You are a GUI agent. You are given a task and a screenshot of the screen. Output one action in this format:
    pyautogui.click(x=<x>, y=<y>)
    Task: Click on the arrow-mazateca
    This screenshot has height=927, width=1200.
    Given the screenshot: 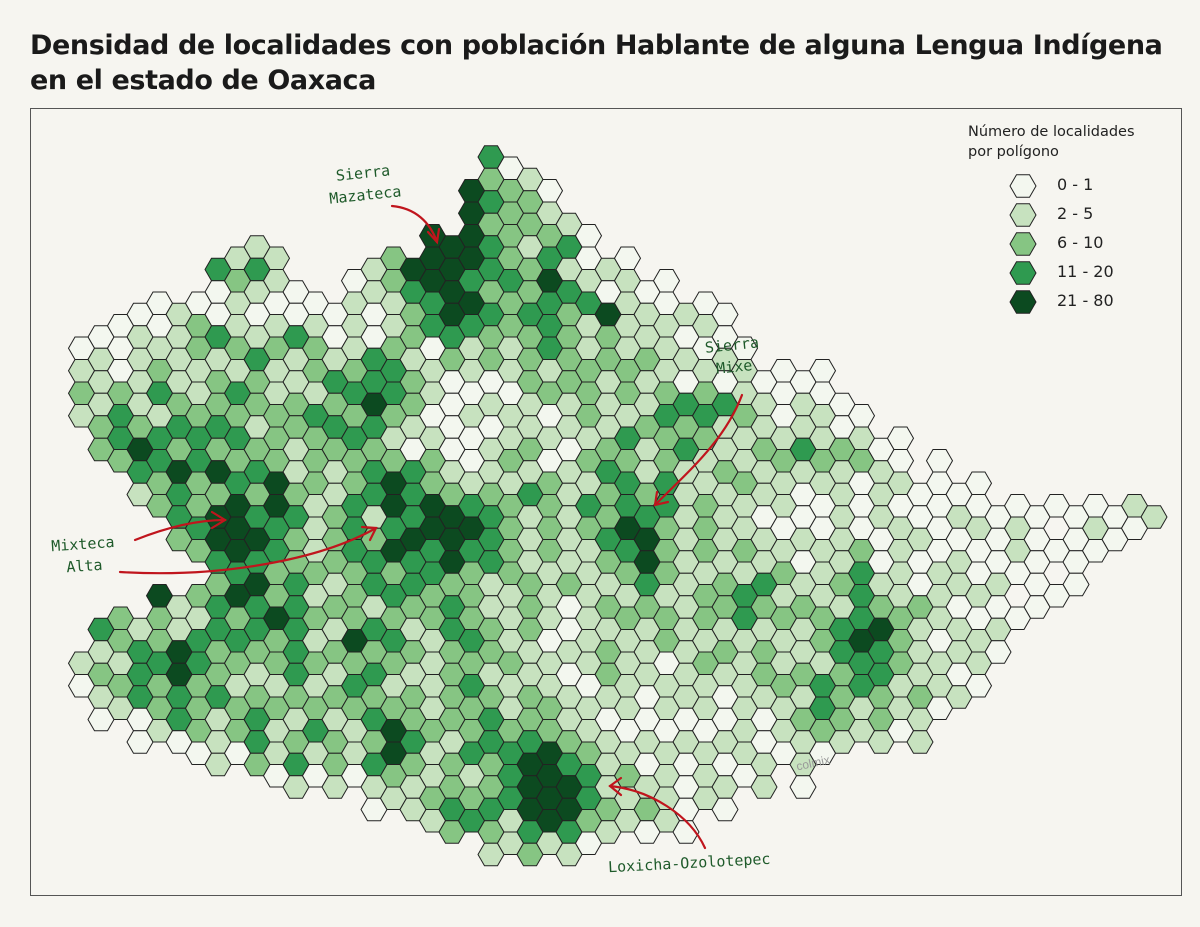 What is the action you would take?
    pyautogui.click(x=414, y=224)
    